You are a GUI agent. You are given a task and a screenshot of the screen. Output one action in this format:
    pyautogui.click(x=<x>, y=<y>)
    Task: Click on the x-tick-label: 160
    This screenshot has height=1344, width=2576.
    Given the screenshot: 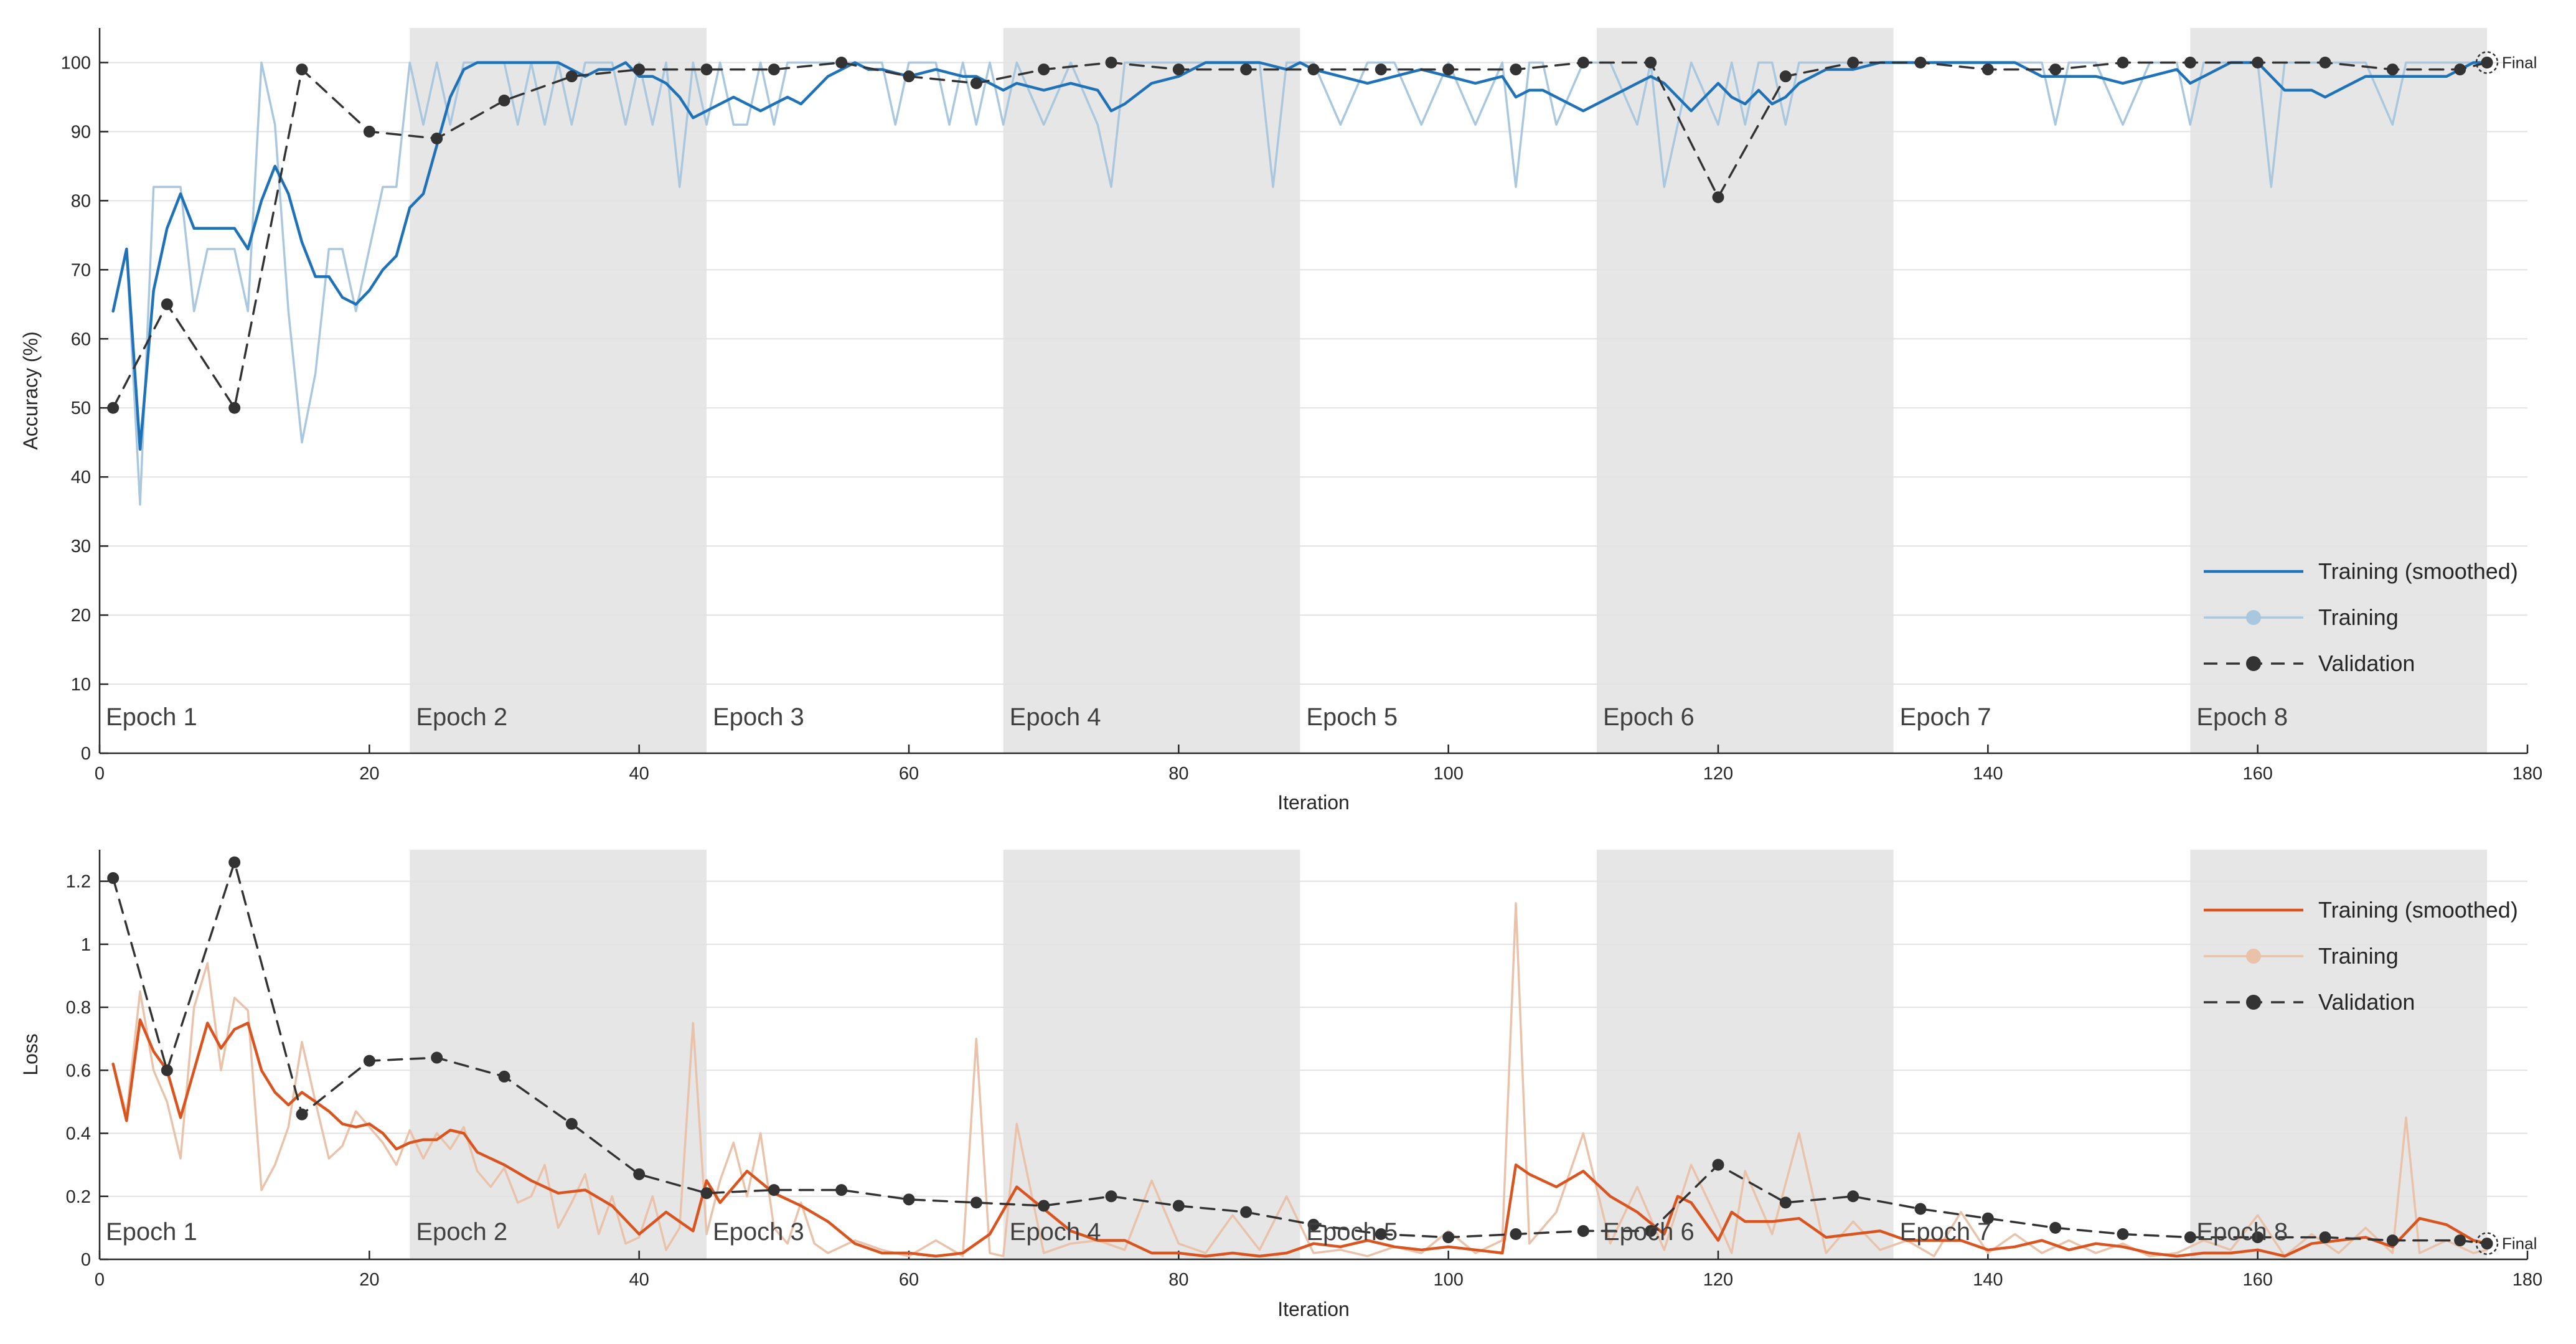 What is the action you would take?
    pyautogui.click(x=2257, y=1280)
    